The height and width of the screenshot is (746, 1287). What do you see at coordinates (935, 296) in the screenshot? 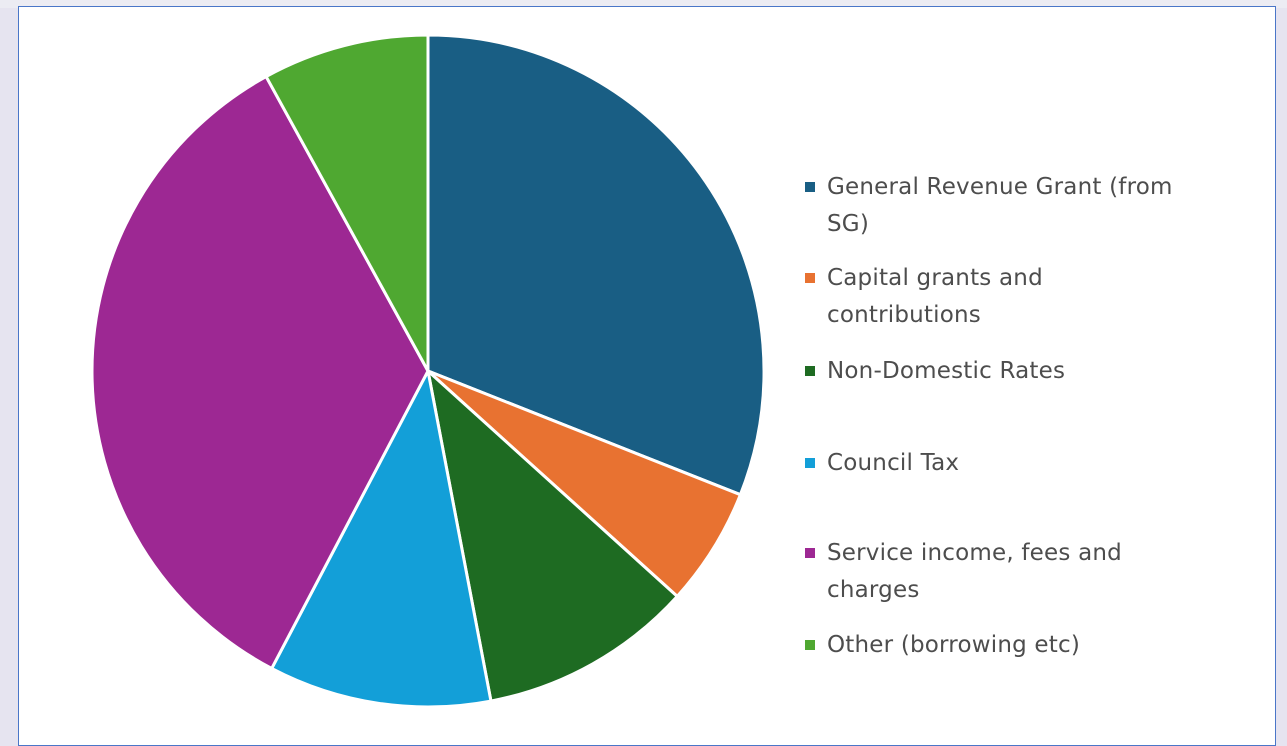
I see `legend-label-capital-grants: Capital grants and contributions` at bounding box center [935, 296].